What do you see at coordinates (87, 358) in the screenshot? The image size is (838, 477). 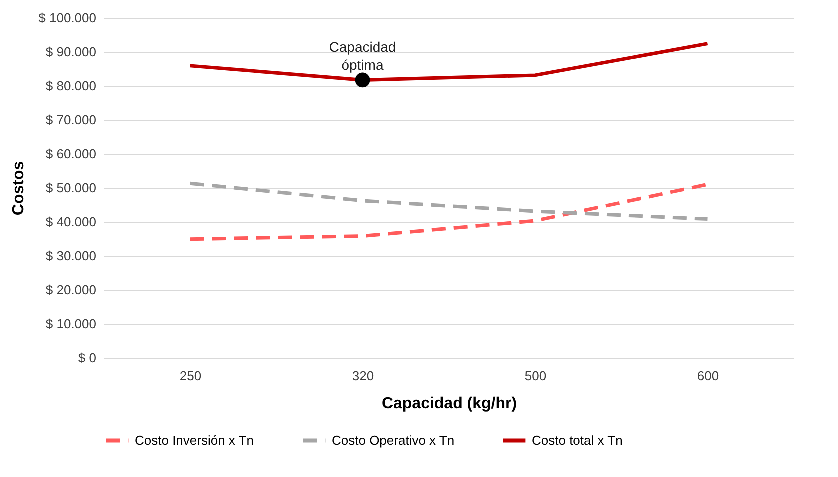 I see `y-tick-label: $ 0` at bounding box center [87, 358].